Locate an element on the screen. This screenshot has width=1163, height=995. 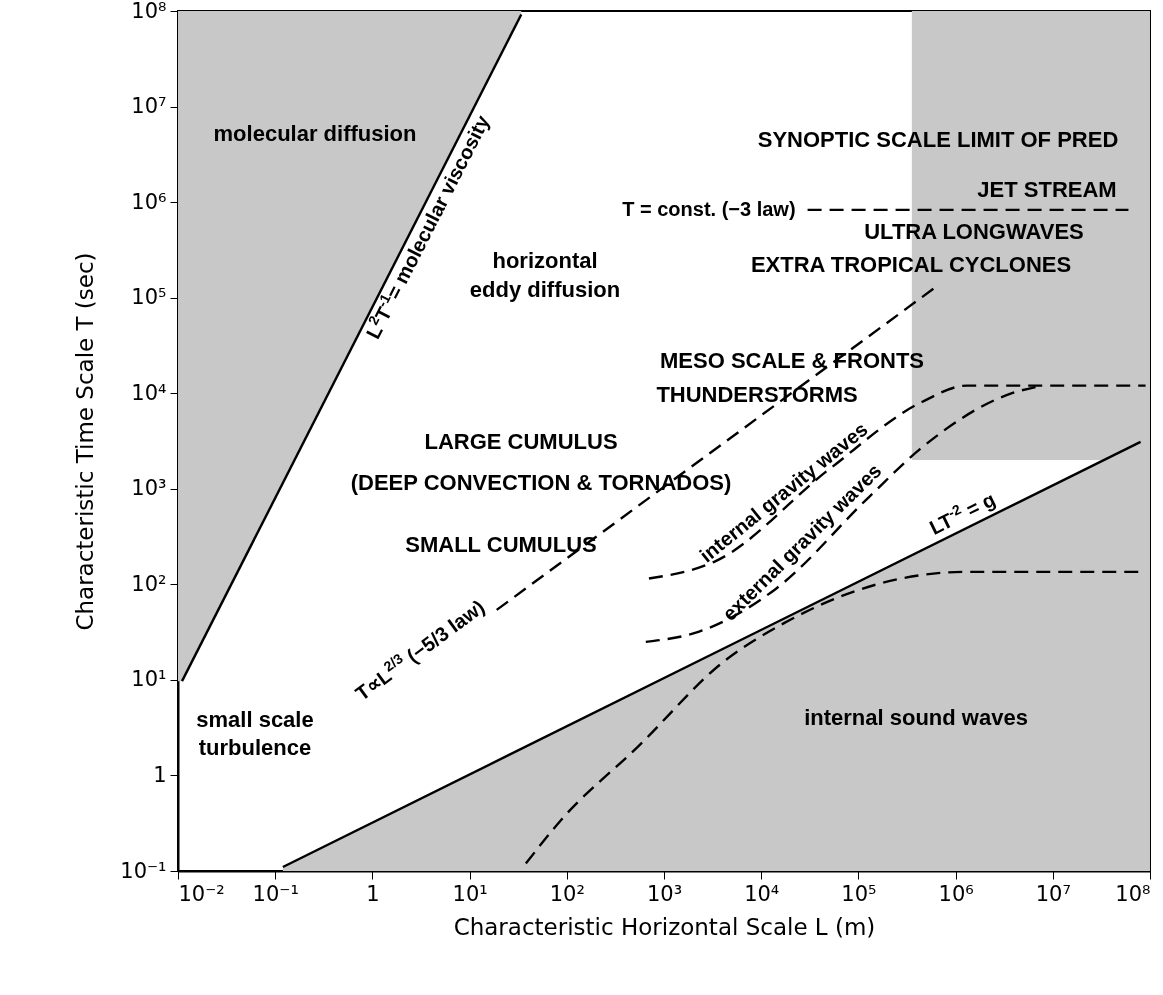
y-tick-label: 10⁴ is located at coordinates (149, 392).